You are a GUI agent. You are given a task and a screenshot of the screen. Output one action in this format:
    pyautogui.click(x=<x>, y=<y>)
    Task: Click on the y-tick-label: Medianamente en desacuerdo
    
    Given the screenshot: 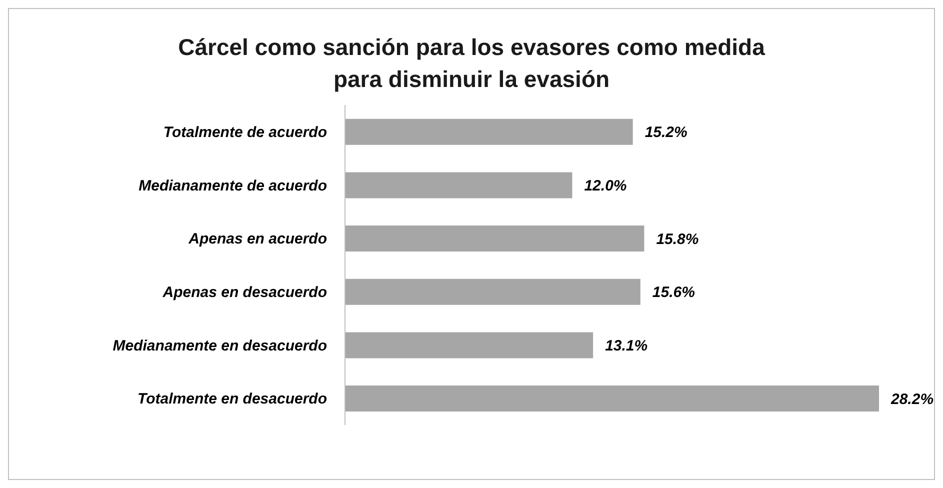 What is the action you would take?
    pyautogui.click(x=219, y=345)
    